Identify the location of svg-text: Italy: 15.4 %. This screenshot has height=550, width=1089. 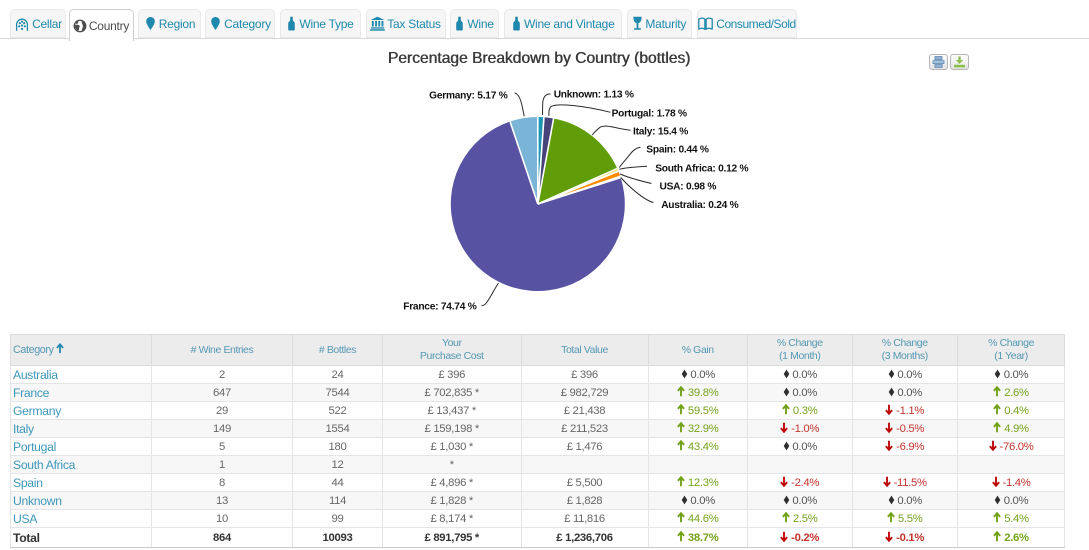
(660, 131).